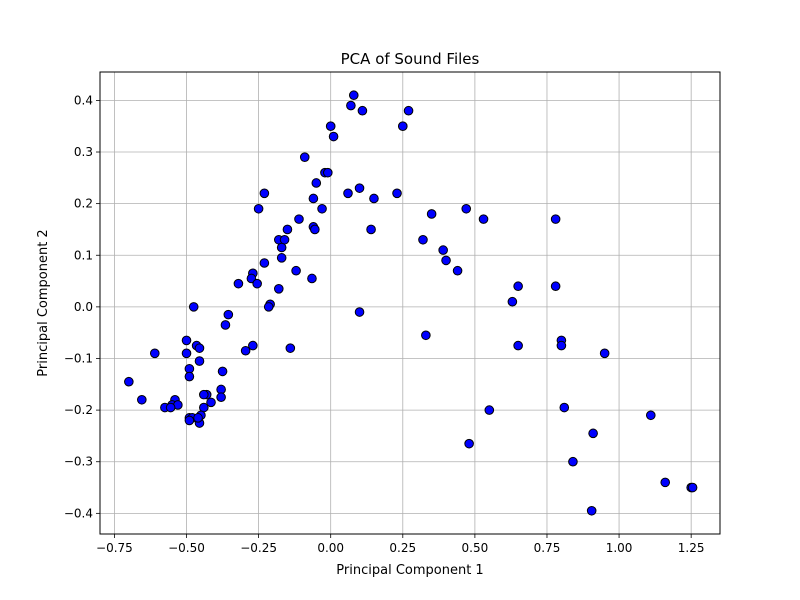  Describe the element at coordinates (410, 59) in the screenshot. I see `chart-title: PCA of Sound Files` at that location.